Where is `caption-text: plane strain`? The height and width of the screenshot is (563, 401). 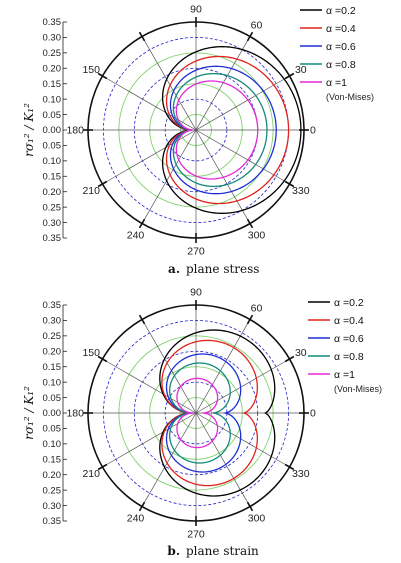 caption-text: plane strain is located at coordinates (222, 551).